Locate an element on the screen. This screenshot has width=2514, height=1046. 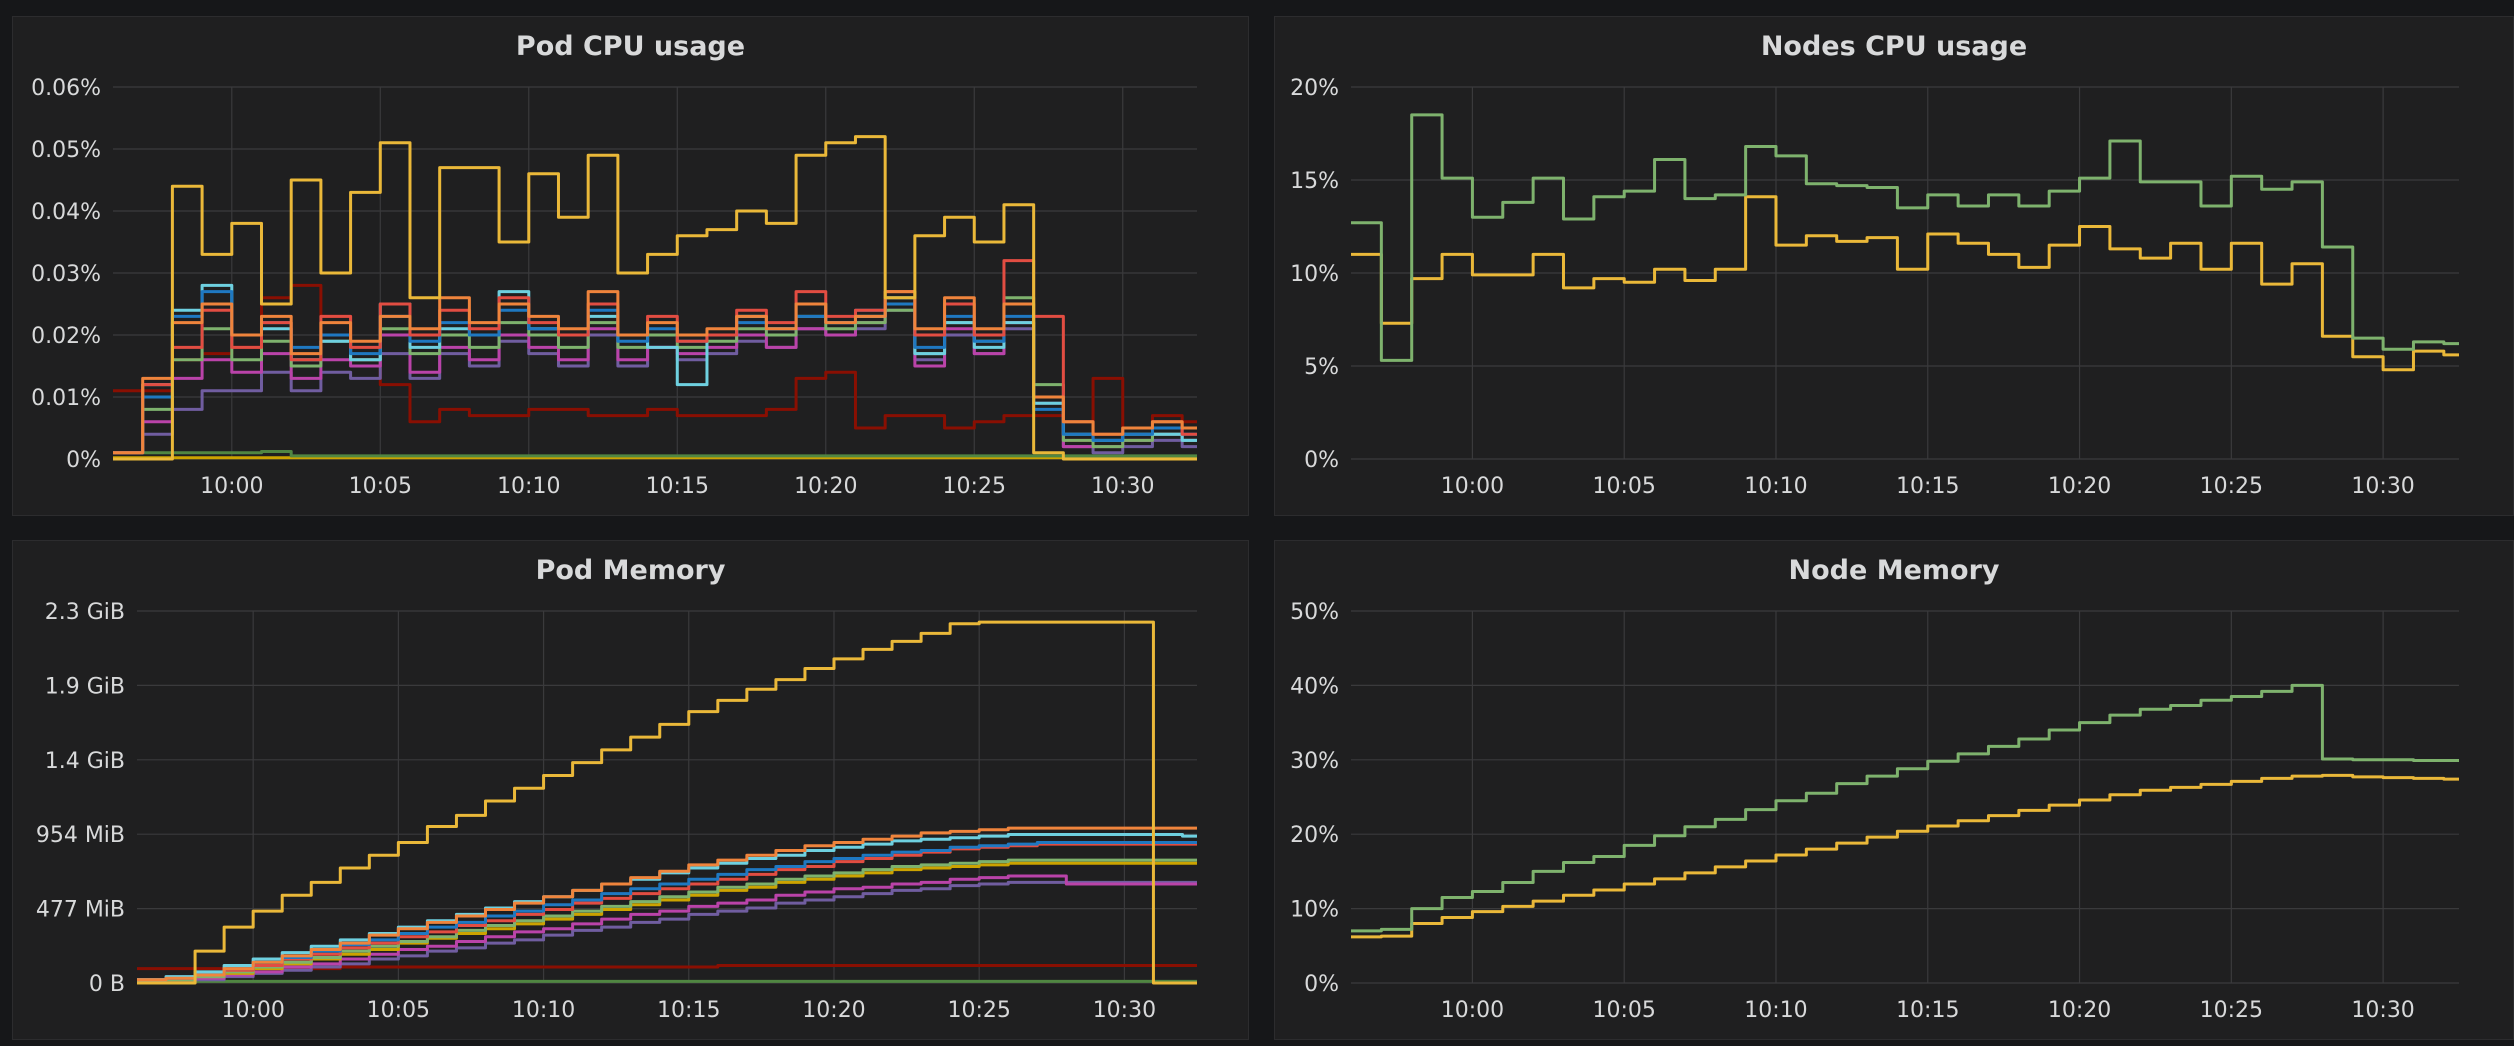
y-tick-label: 0.03% is located at coordinates (66, 274).